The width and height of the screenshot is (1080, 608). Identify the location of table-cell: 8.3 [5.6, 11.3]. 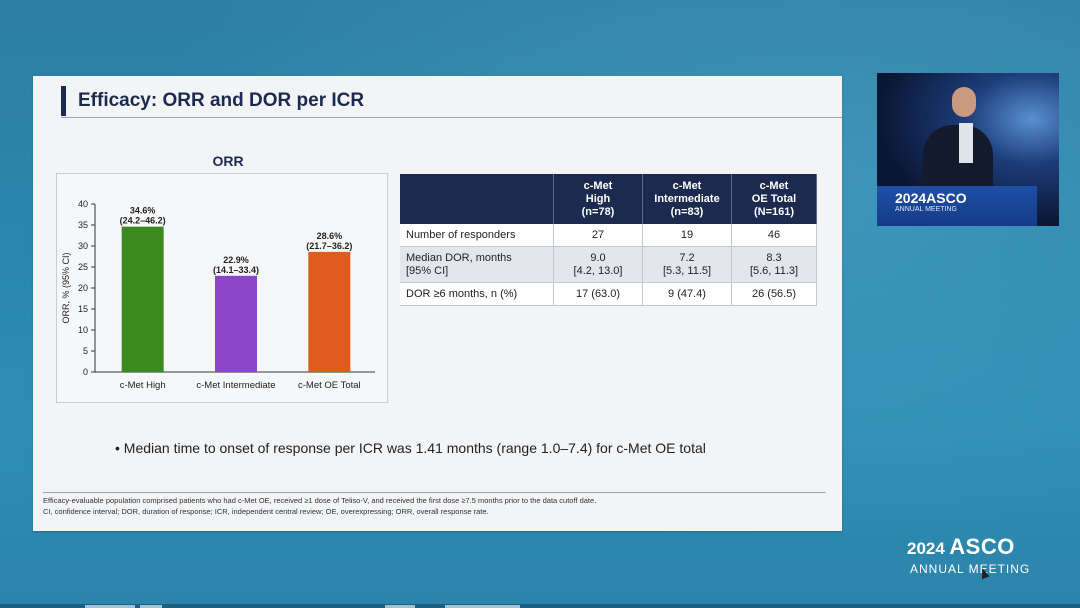
(774, 264).